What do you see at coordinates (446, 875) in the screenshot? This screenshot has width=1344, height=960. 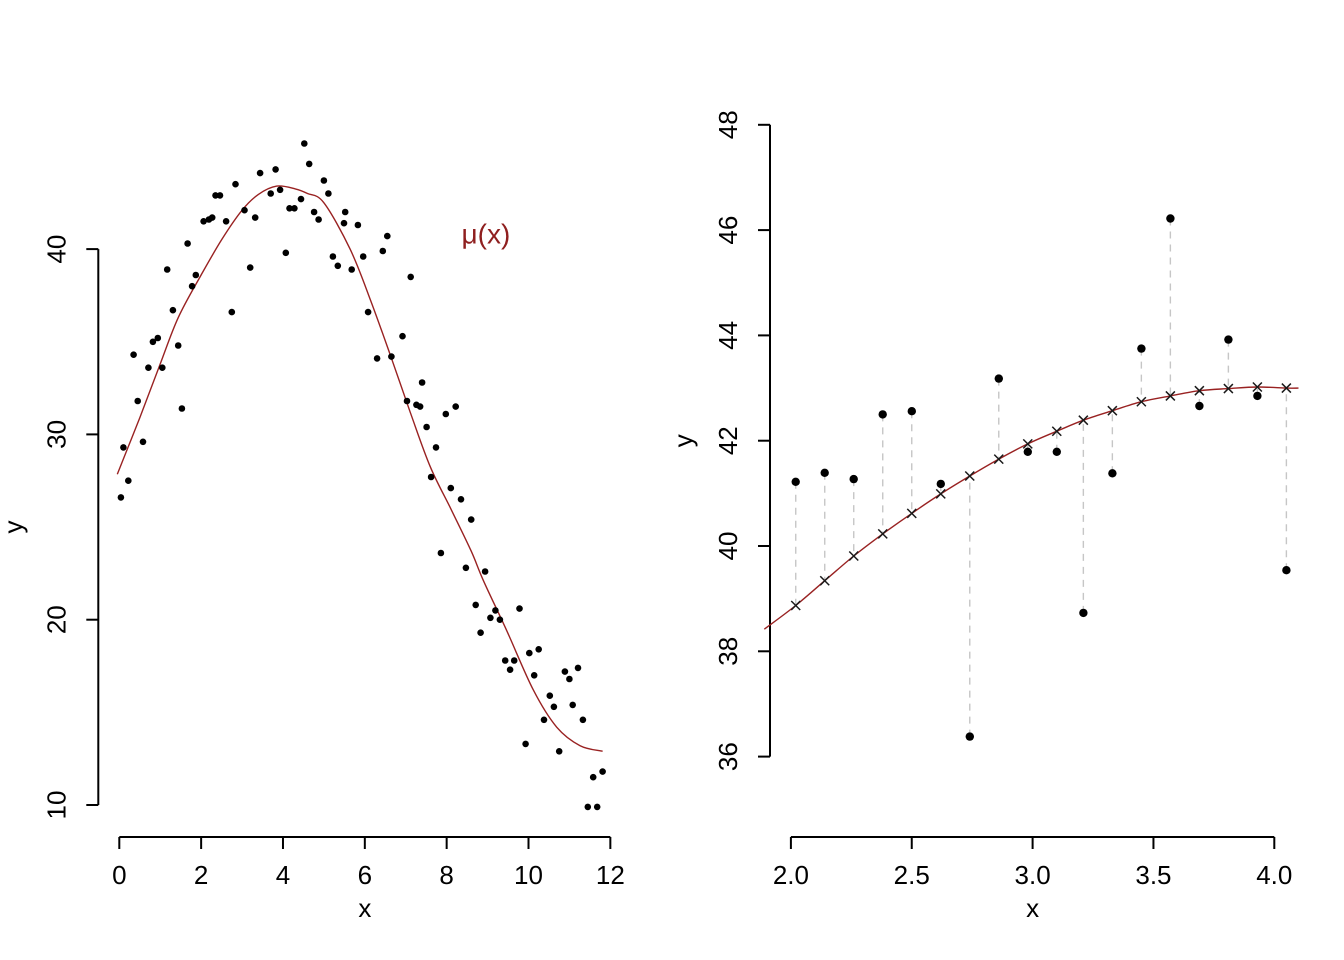 I see `left-x-tick-label: 8` at bounding box center [446, 875].